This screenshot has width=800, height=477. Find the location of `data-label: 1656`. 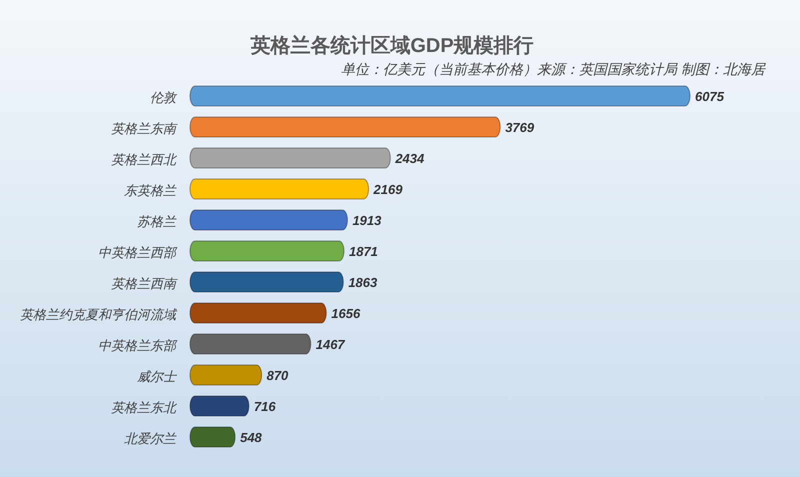

data-label: 1656 is located at coordinates (346, 313).